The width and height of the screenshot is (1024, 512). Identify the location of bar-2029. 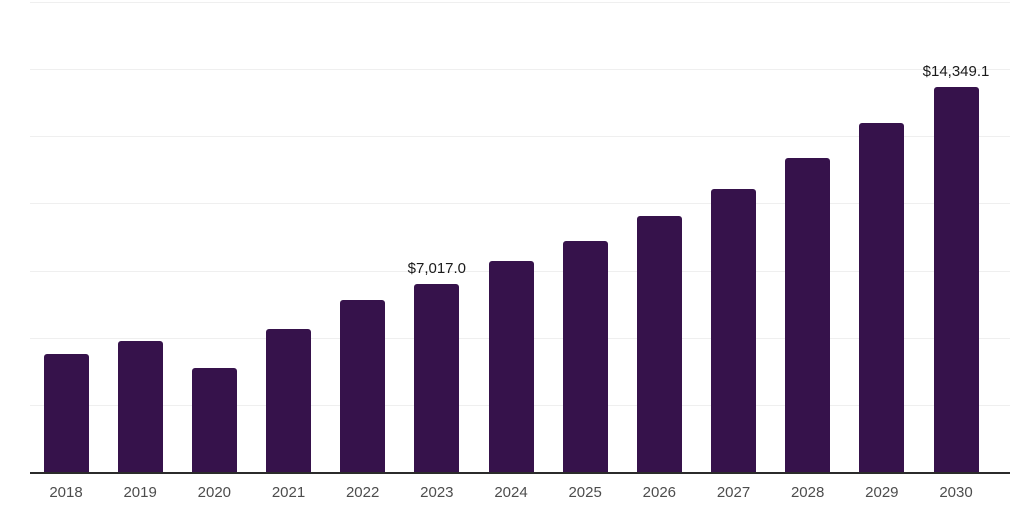
(882, 297).